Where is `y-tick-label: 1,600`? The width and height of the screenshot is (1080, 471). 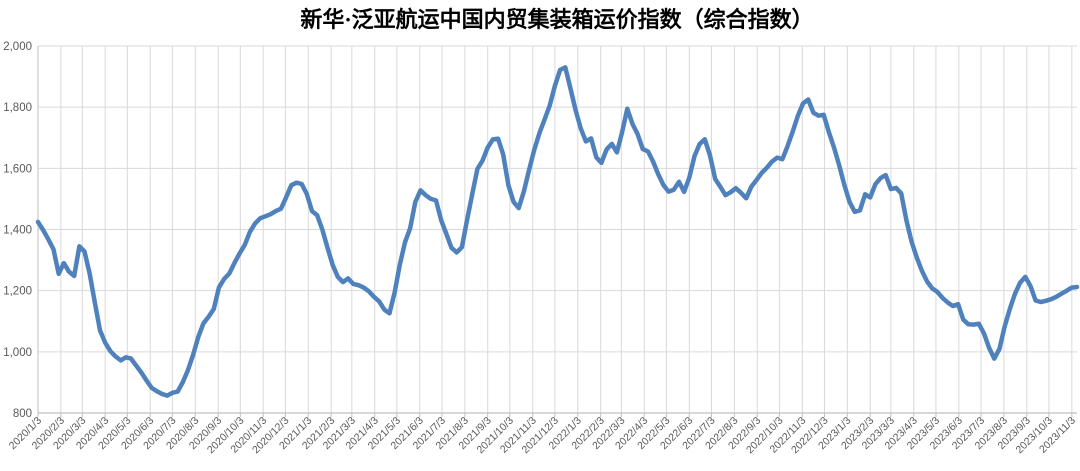 y-tick-label: 1,600 is located at coordinates (17, 169).